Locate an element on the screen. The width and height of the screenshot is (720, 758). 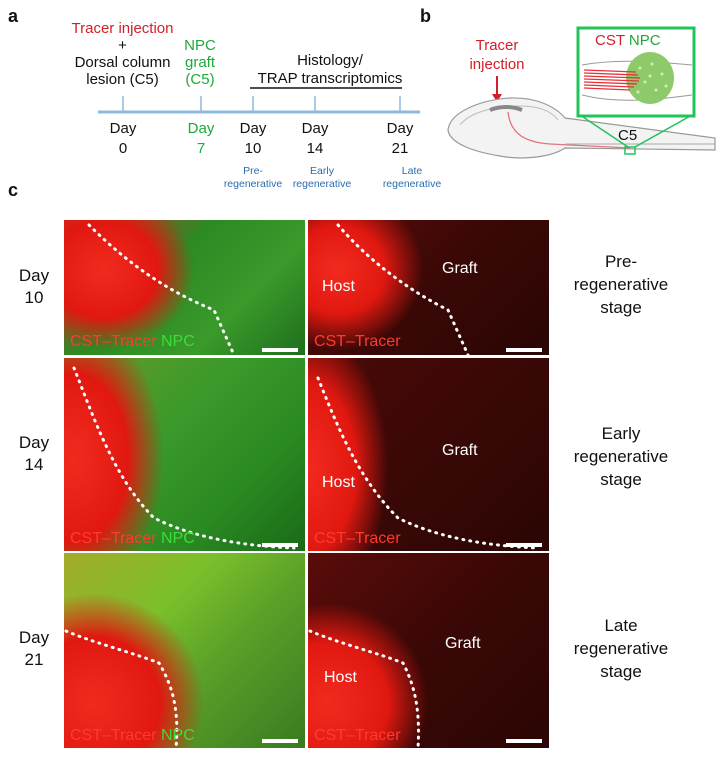
npc-graft-line2: graft is located at coordinates (199, 62).